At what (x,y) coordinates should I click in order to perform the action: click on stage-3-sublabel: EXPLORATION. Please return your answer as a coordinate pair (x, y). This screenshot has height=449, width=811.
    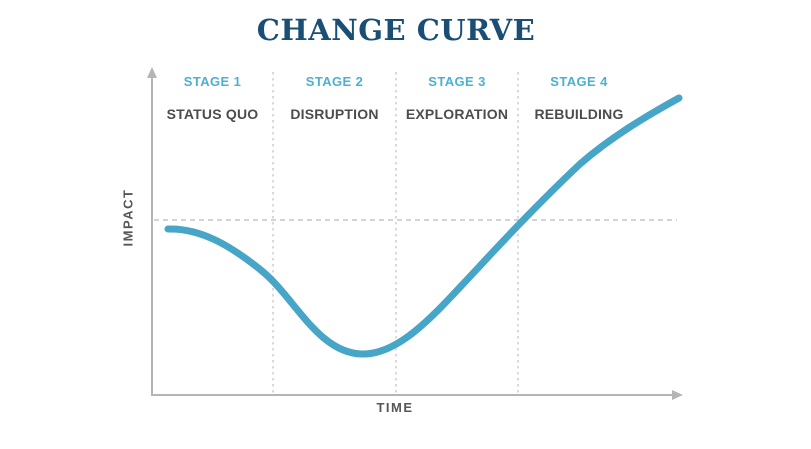
    Looking at the image, I should click on (457, 114).